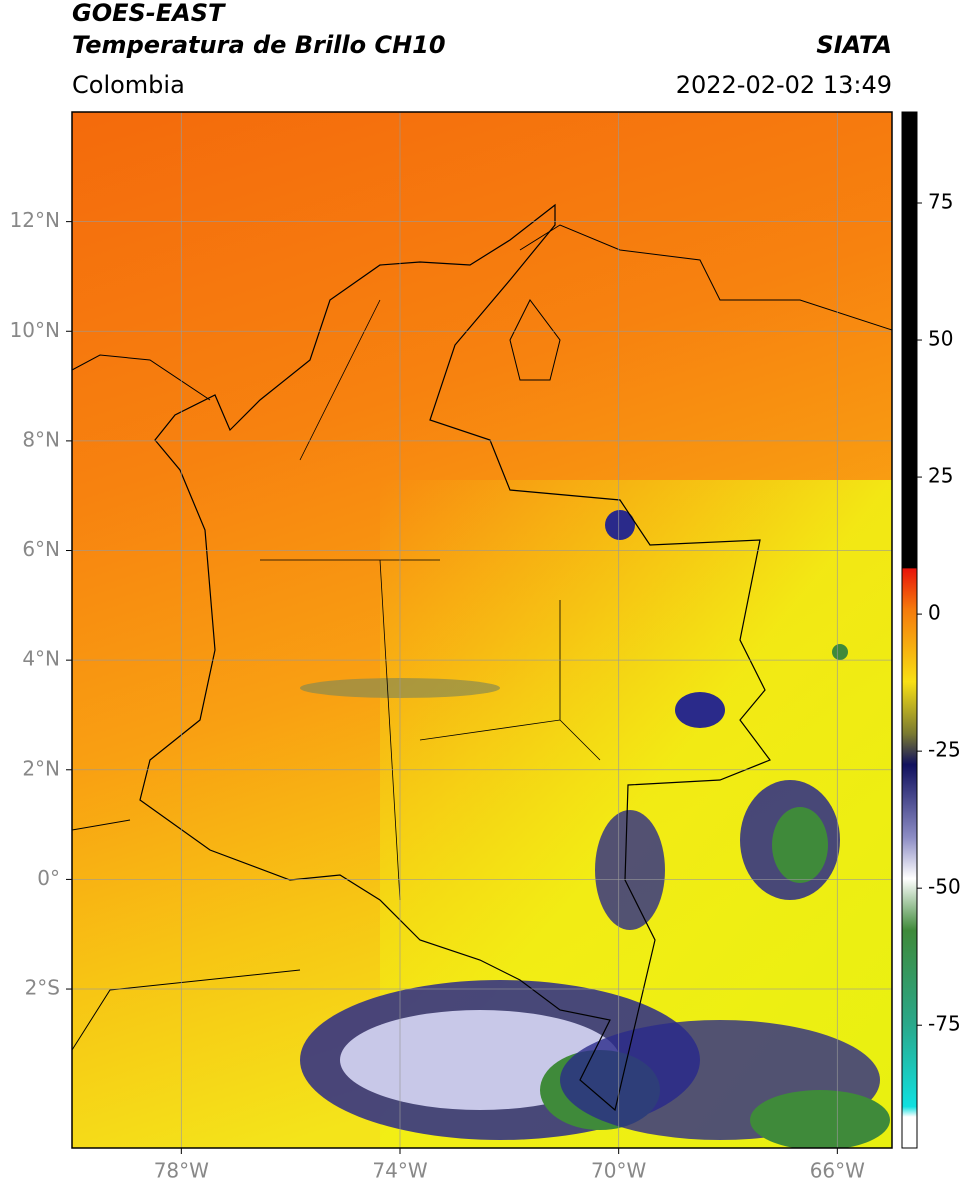  Describe the element at coordinates (837, 1171) in the screenshot. I see `x-tick-label: 66°W` at that location.